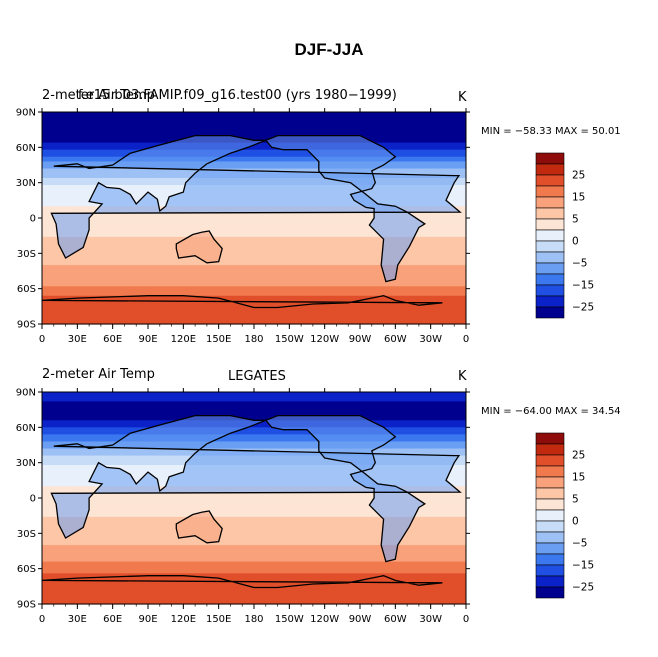 This screenshot has height=657, width=658. I want to click on lat-tick-label-3: 0, so click(33, 219).